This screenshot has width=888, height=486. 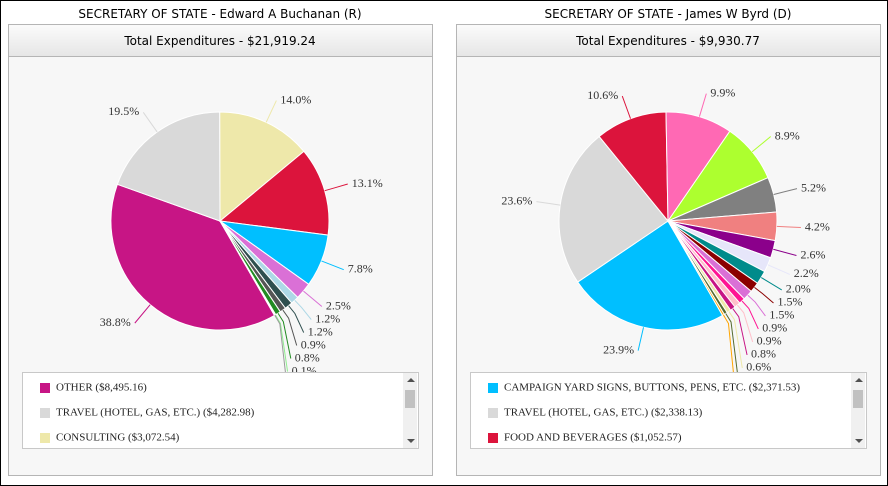 What do you see at coordinates (798, 289) in the screenshot?
I see `data-label: 2.0%` at bounding box center [798, 289].